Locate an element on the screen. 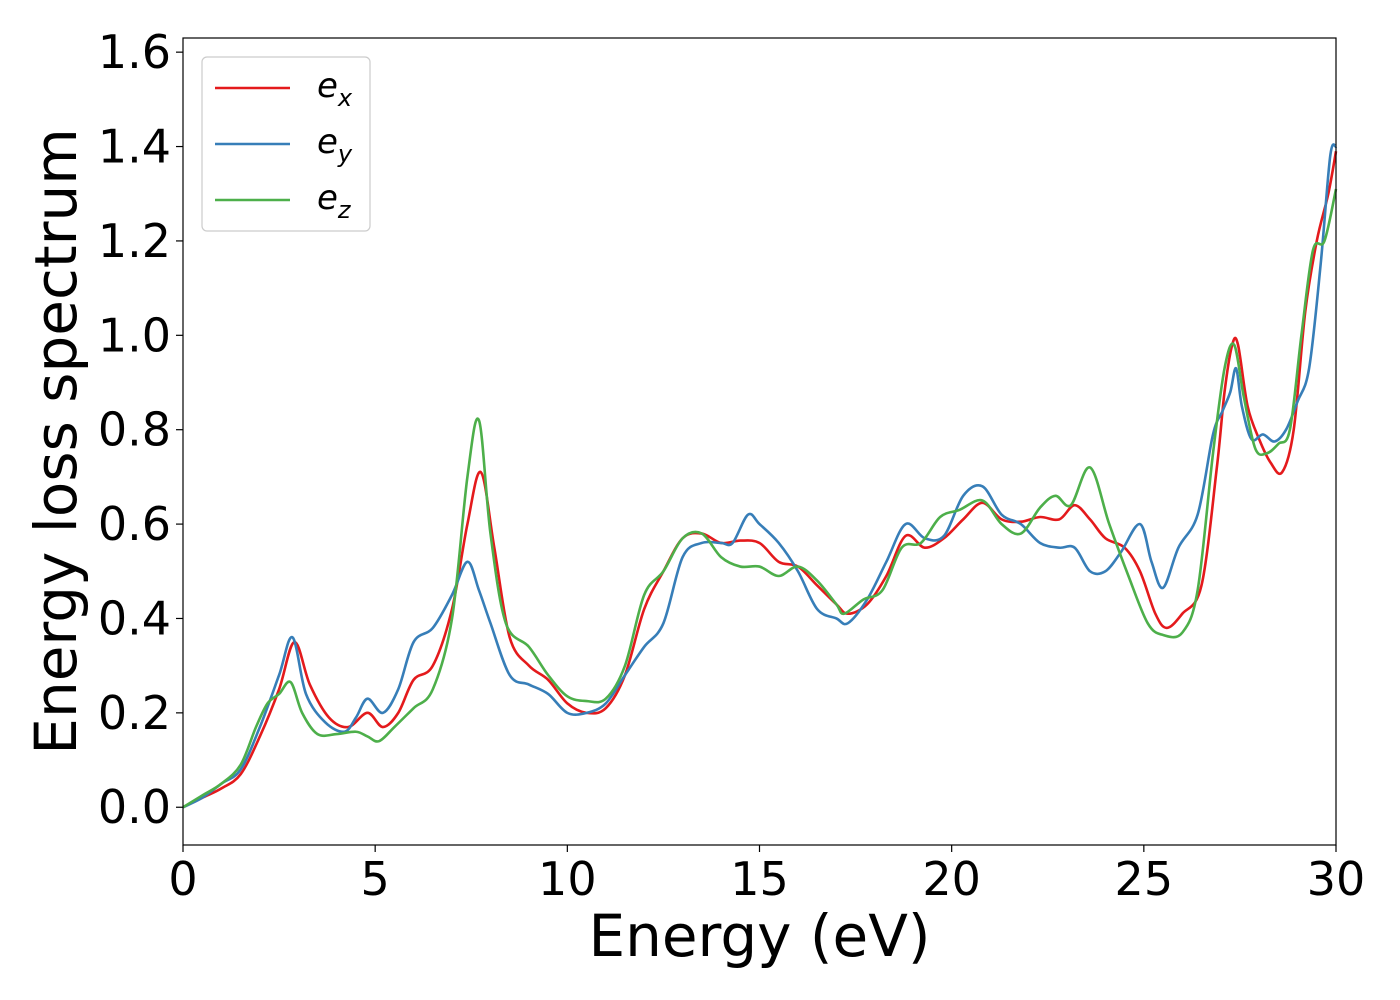 Image resolution: width=1400 pixels, height=1000 pixels. y-tick-label: 1.0 is located at coordinates (134, 335).